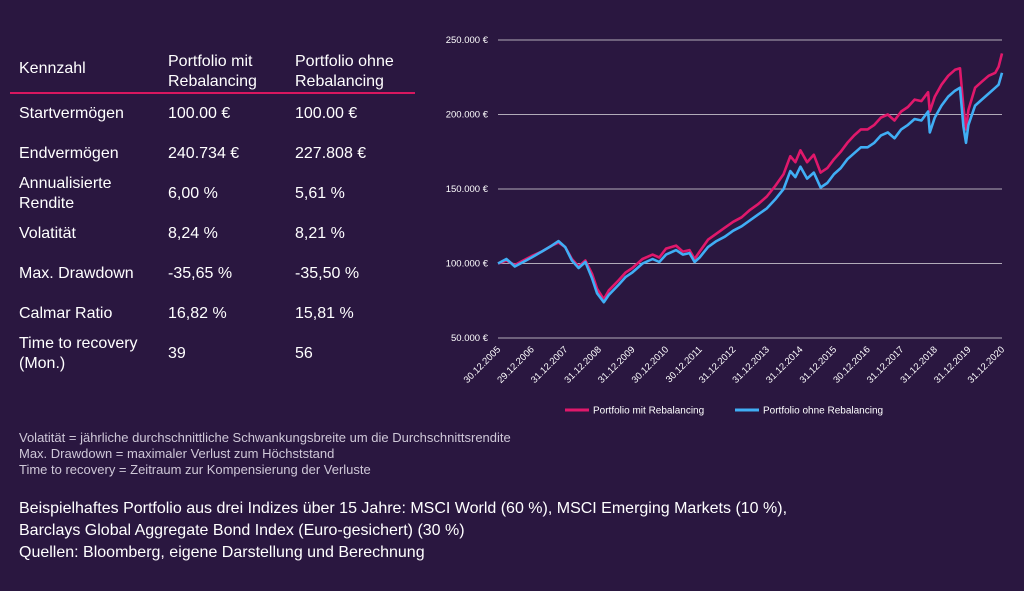  I want to click on metric-value-mit: 100.00 €, so click(199, 113).